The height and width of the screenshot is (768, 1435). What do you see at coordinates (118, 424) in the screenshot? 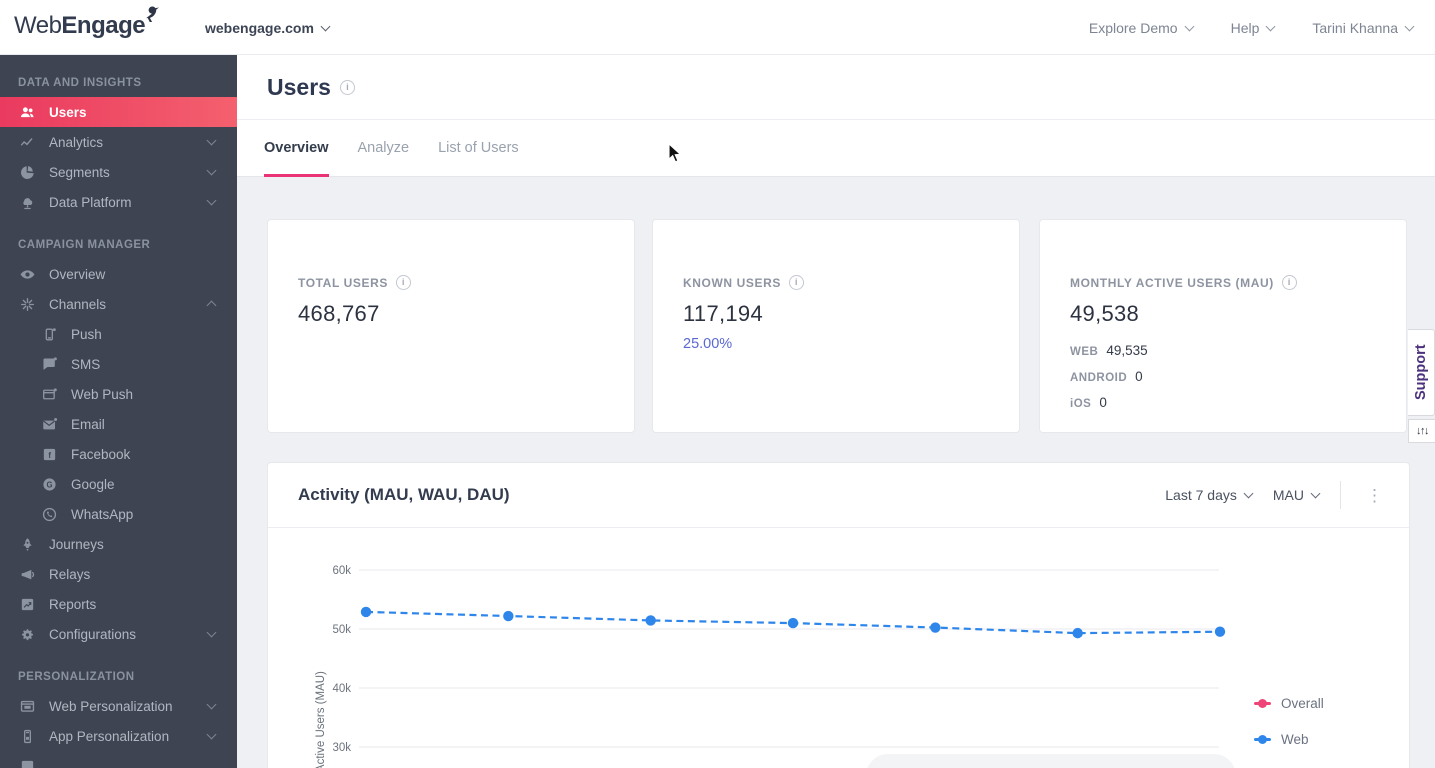
I see `sidebar-item-email: Email` at bounding box center [118, 424].